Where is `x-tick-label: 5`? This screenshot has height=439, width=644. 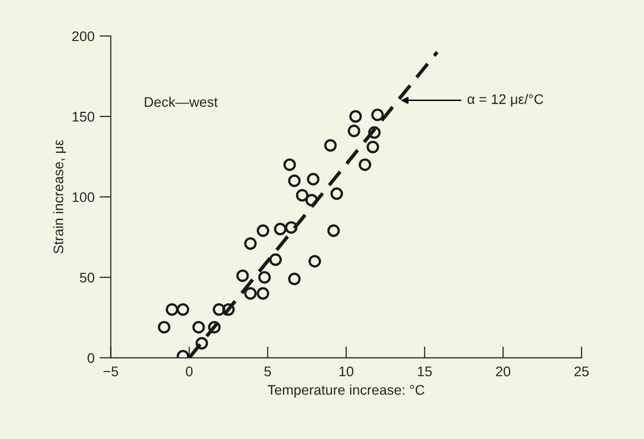 x-tick-label: 5 is located at coordinates (267, 371).